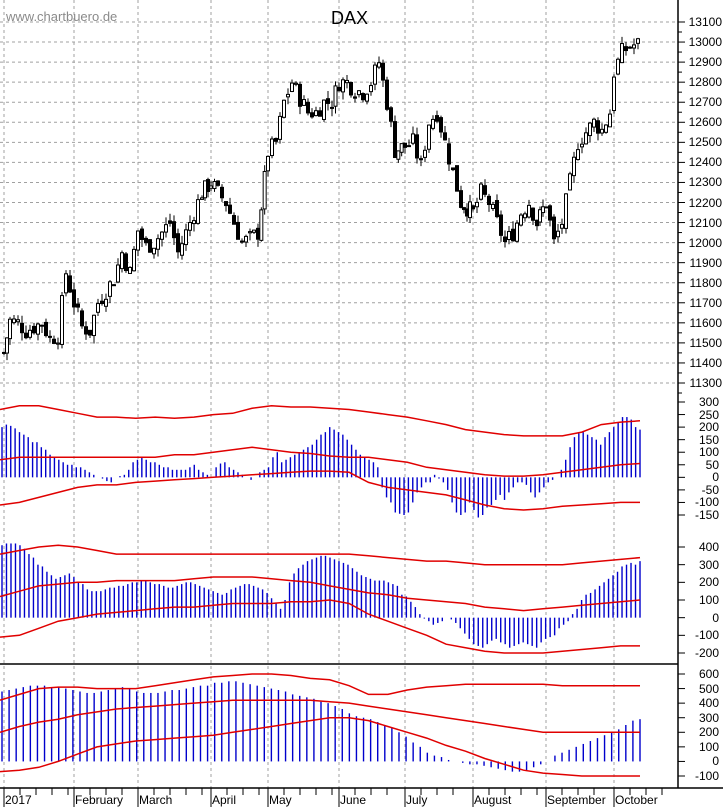 Image resolution: width=723 pixels, height=807 pixels. Describe the element at coordinates (705, 302) in the screenshot. I see `y-tick-label: 11700` at that location.